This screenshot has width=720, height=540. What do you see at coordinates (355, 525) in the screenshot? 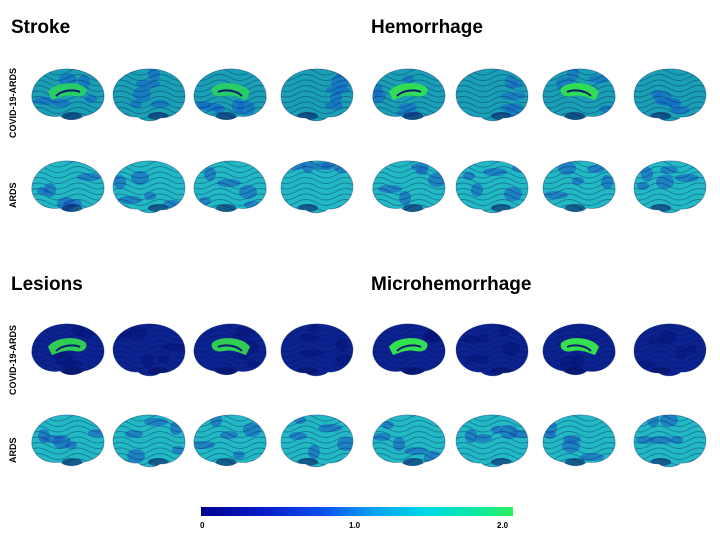
I see `colorbar-label-mid: 1.0` at bounding box center [355, 525].